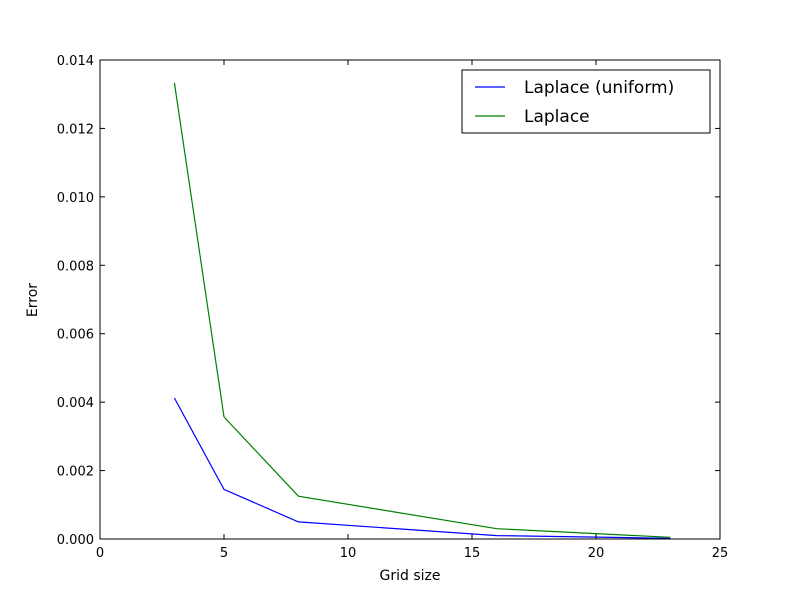  What do you see at coordinates (410, 576) in the screenshot?
I see `x-axis-label: Grid size` at bounding box center [410, 576].